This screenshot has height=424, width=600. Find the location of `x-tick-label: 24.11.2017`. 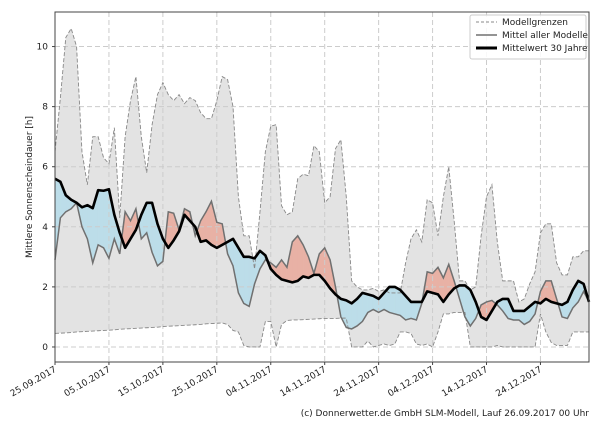

x-tick-label: 24.11.2017 is located at coordinates (358, 382).